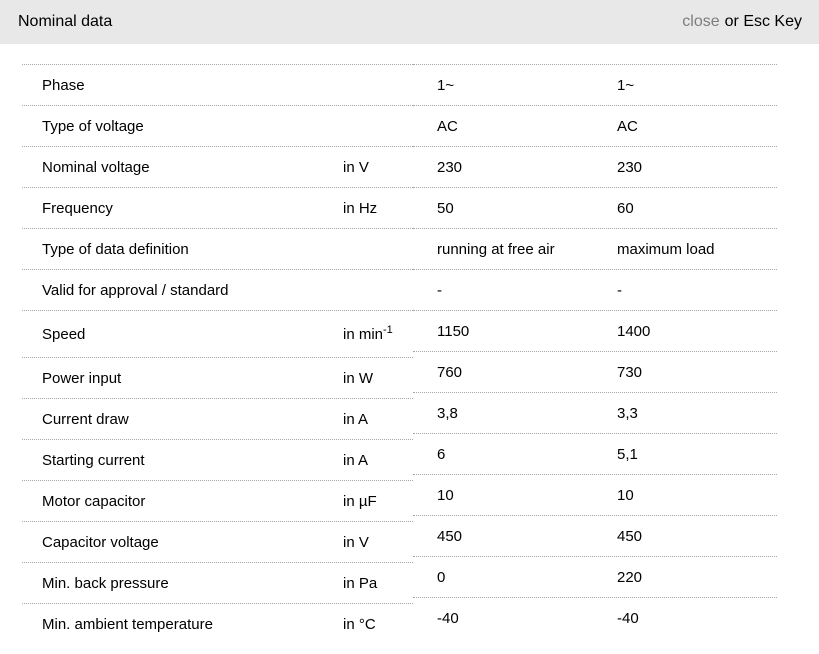  What do you see at coordinates (445, 208) in the screenshot?
I see `row-value-col1: 50` at bounding box center [445, 208].